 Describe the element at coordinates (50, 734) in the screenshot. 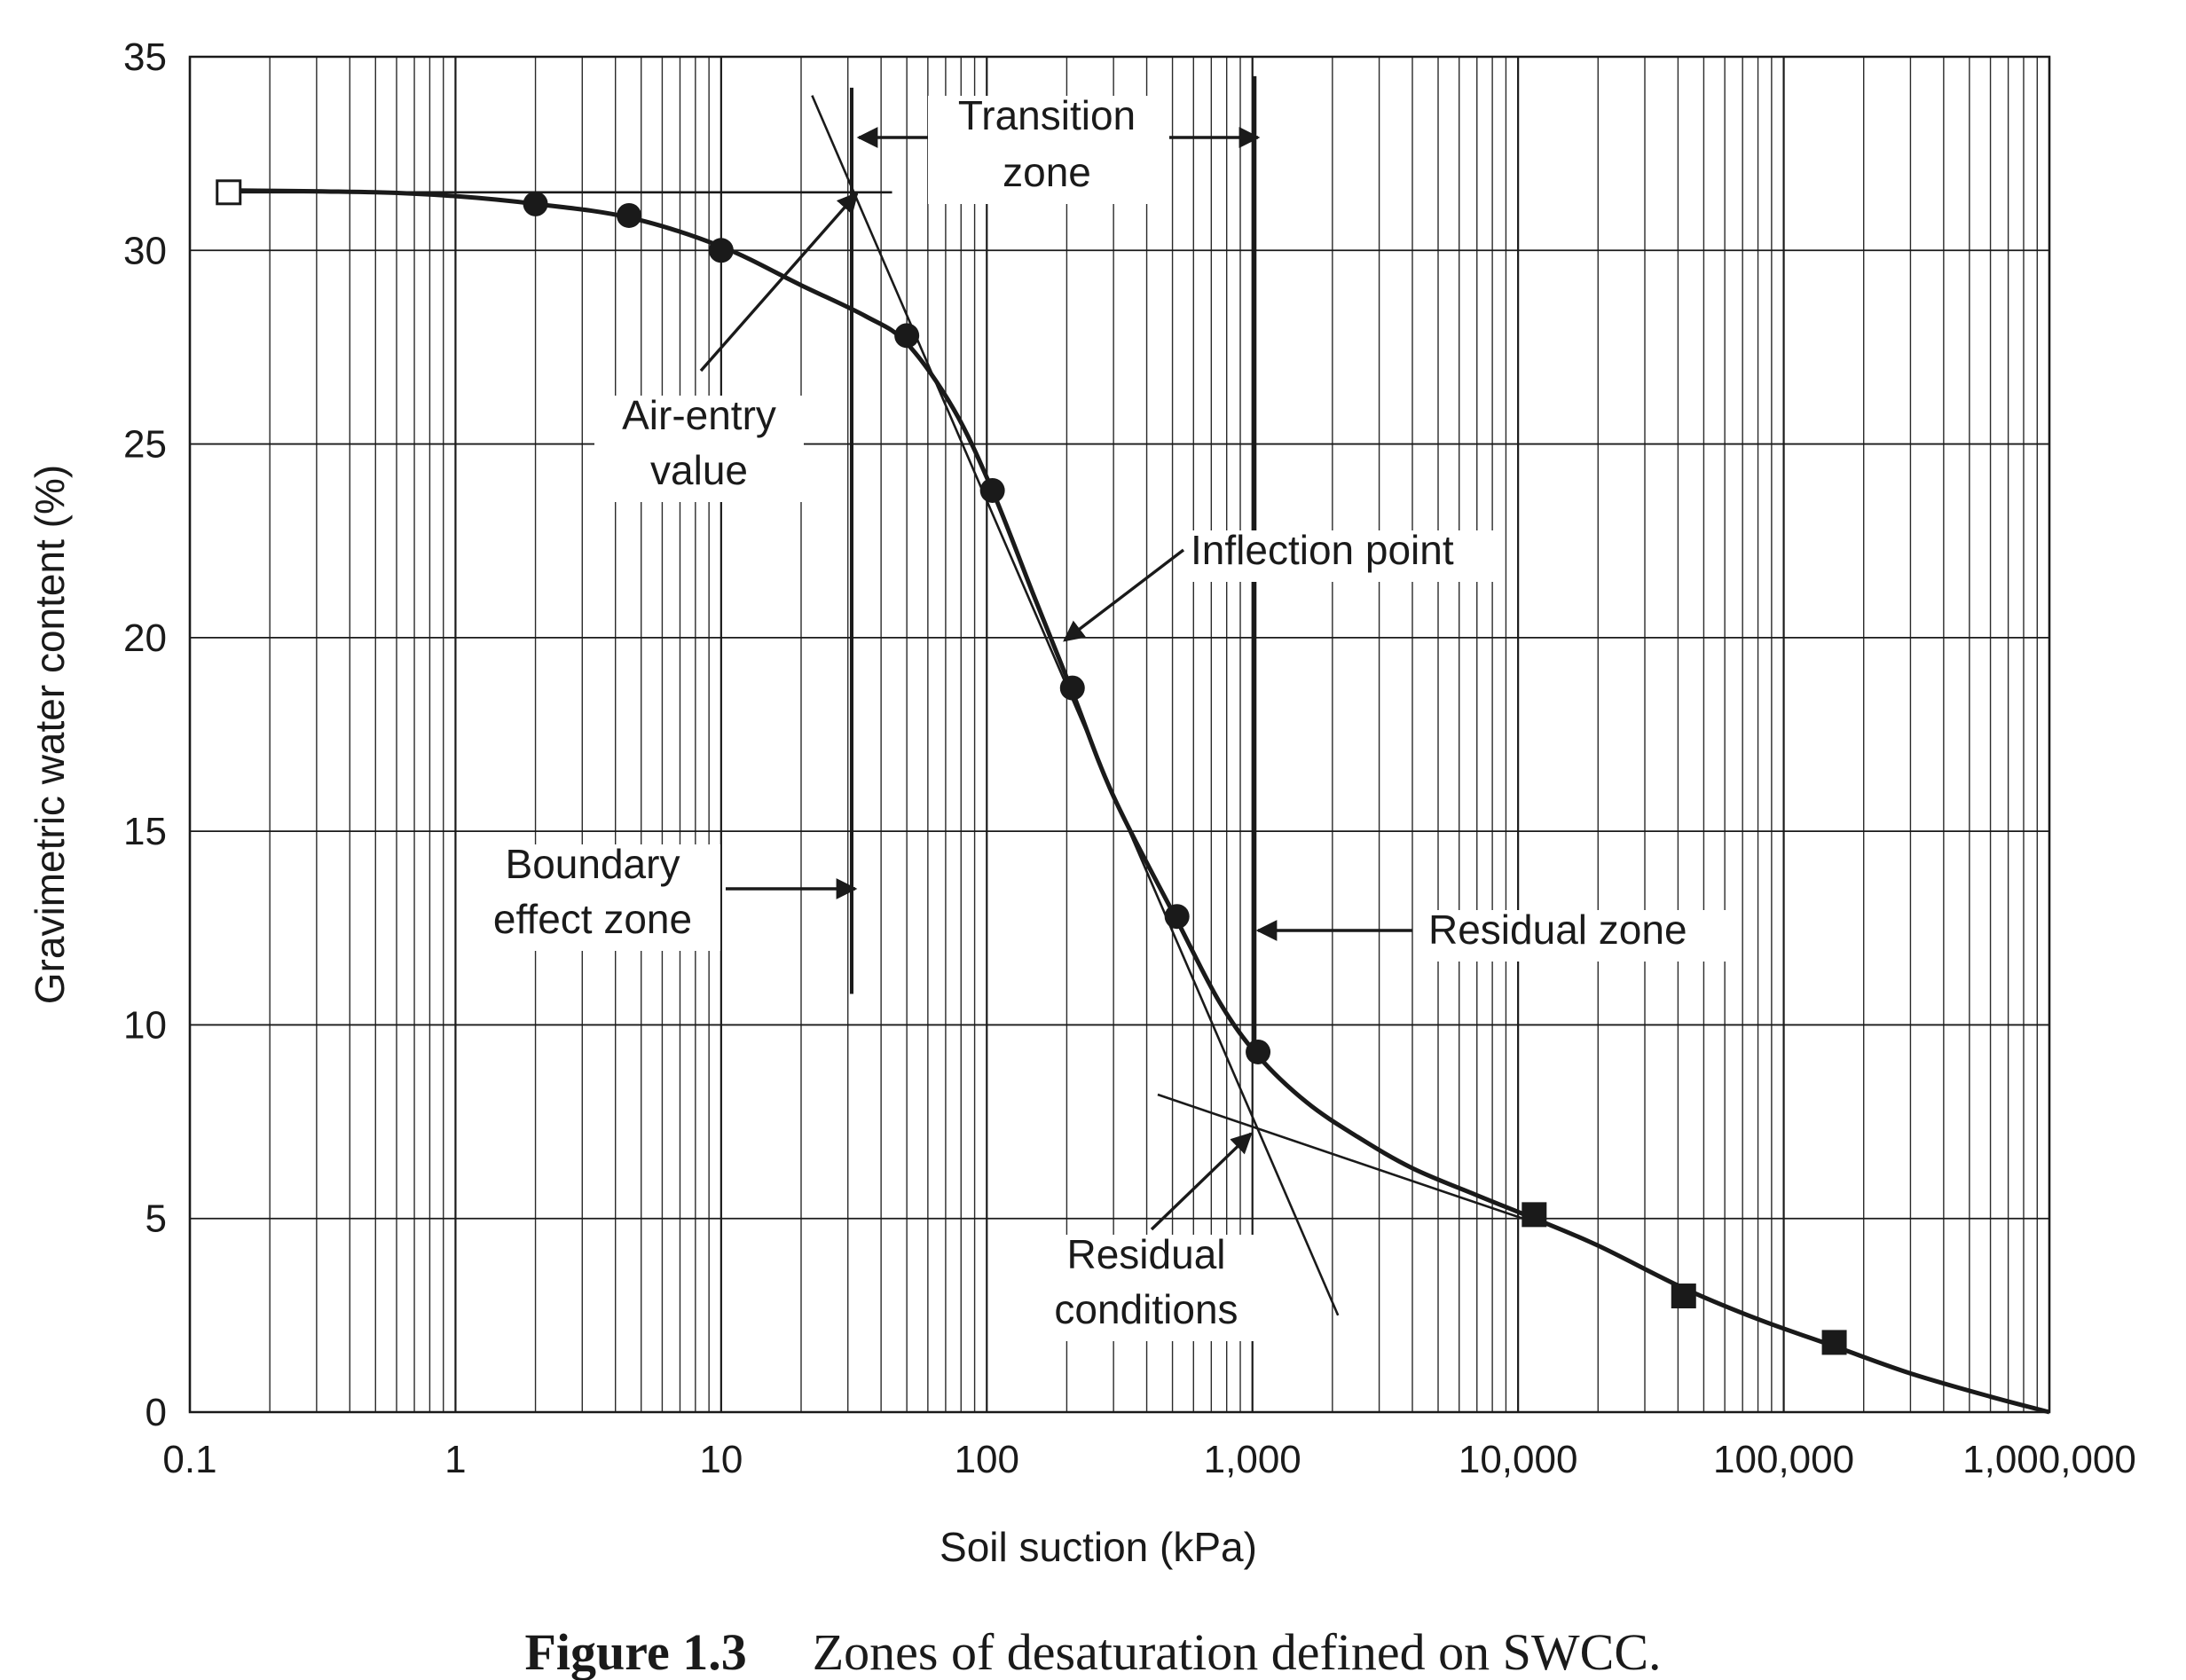

I see `y-axis-title: Gravimetric water content (%)` at that location.